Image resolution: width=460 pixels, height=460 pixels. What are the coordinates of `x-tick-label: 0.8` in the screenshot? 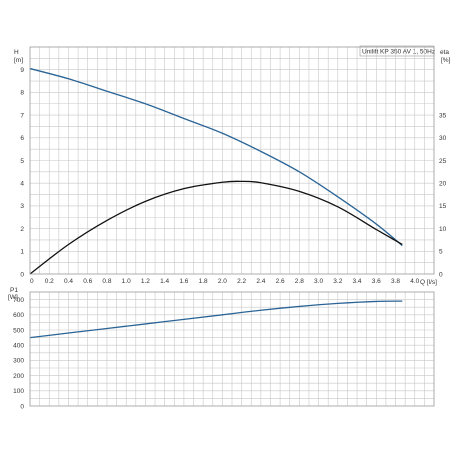 It's located at (106, 281).